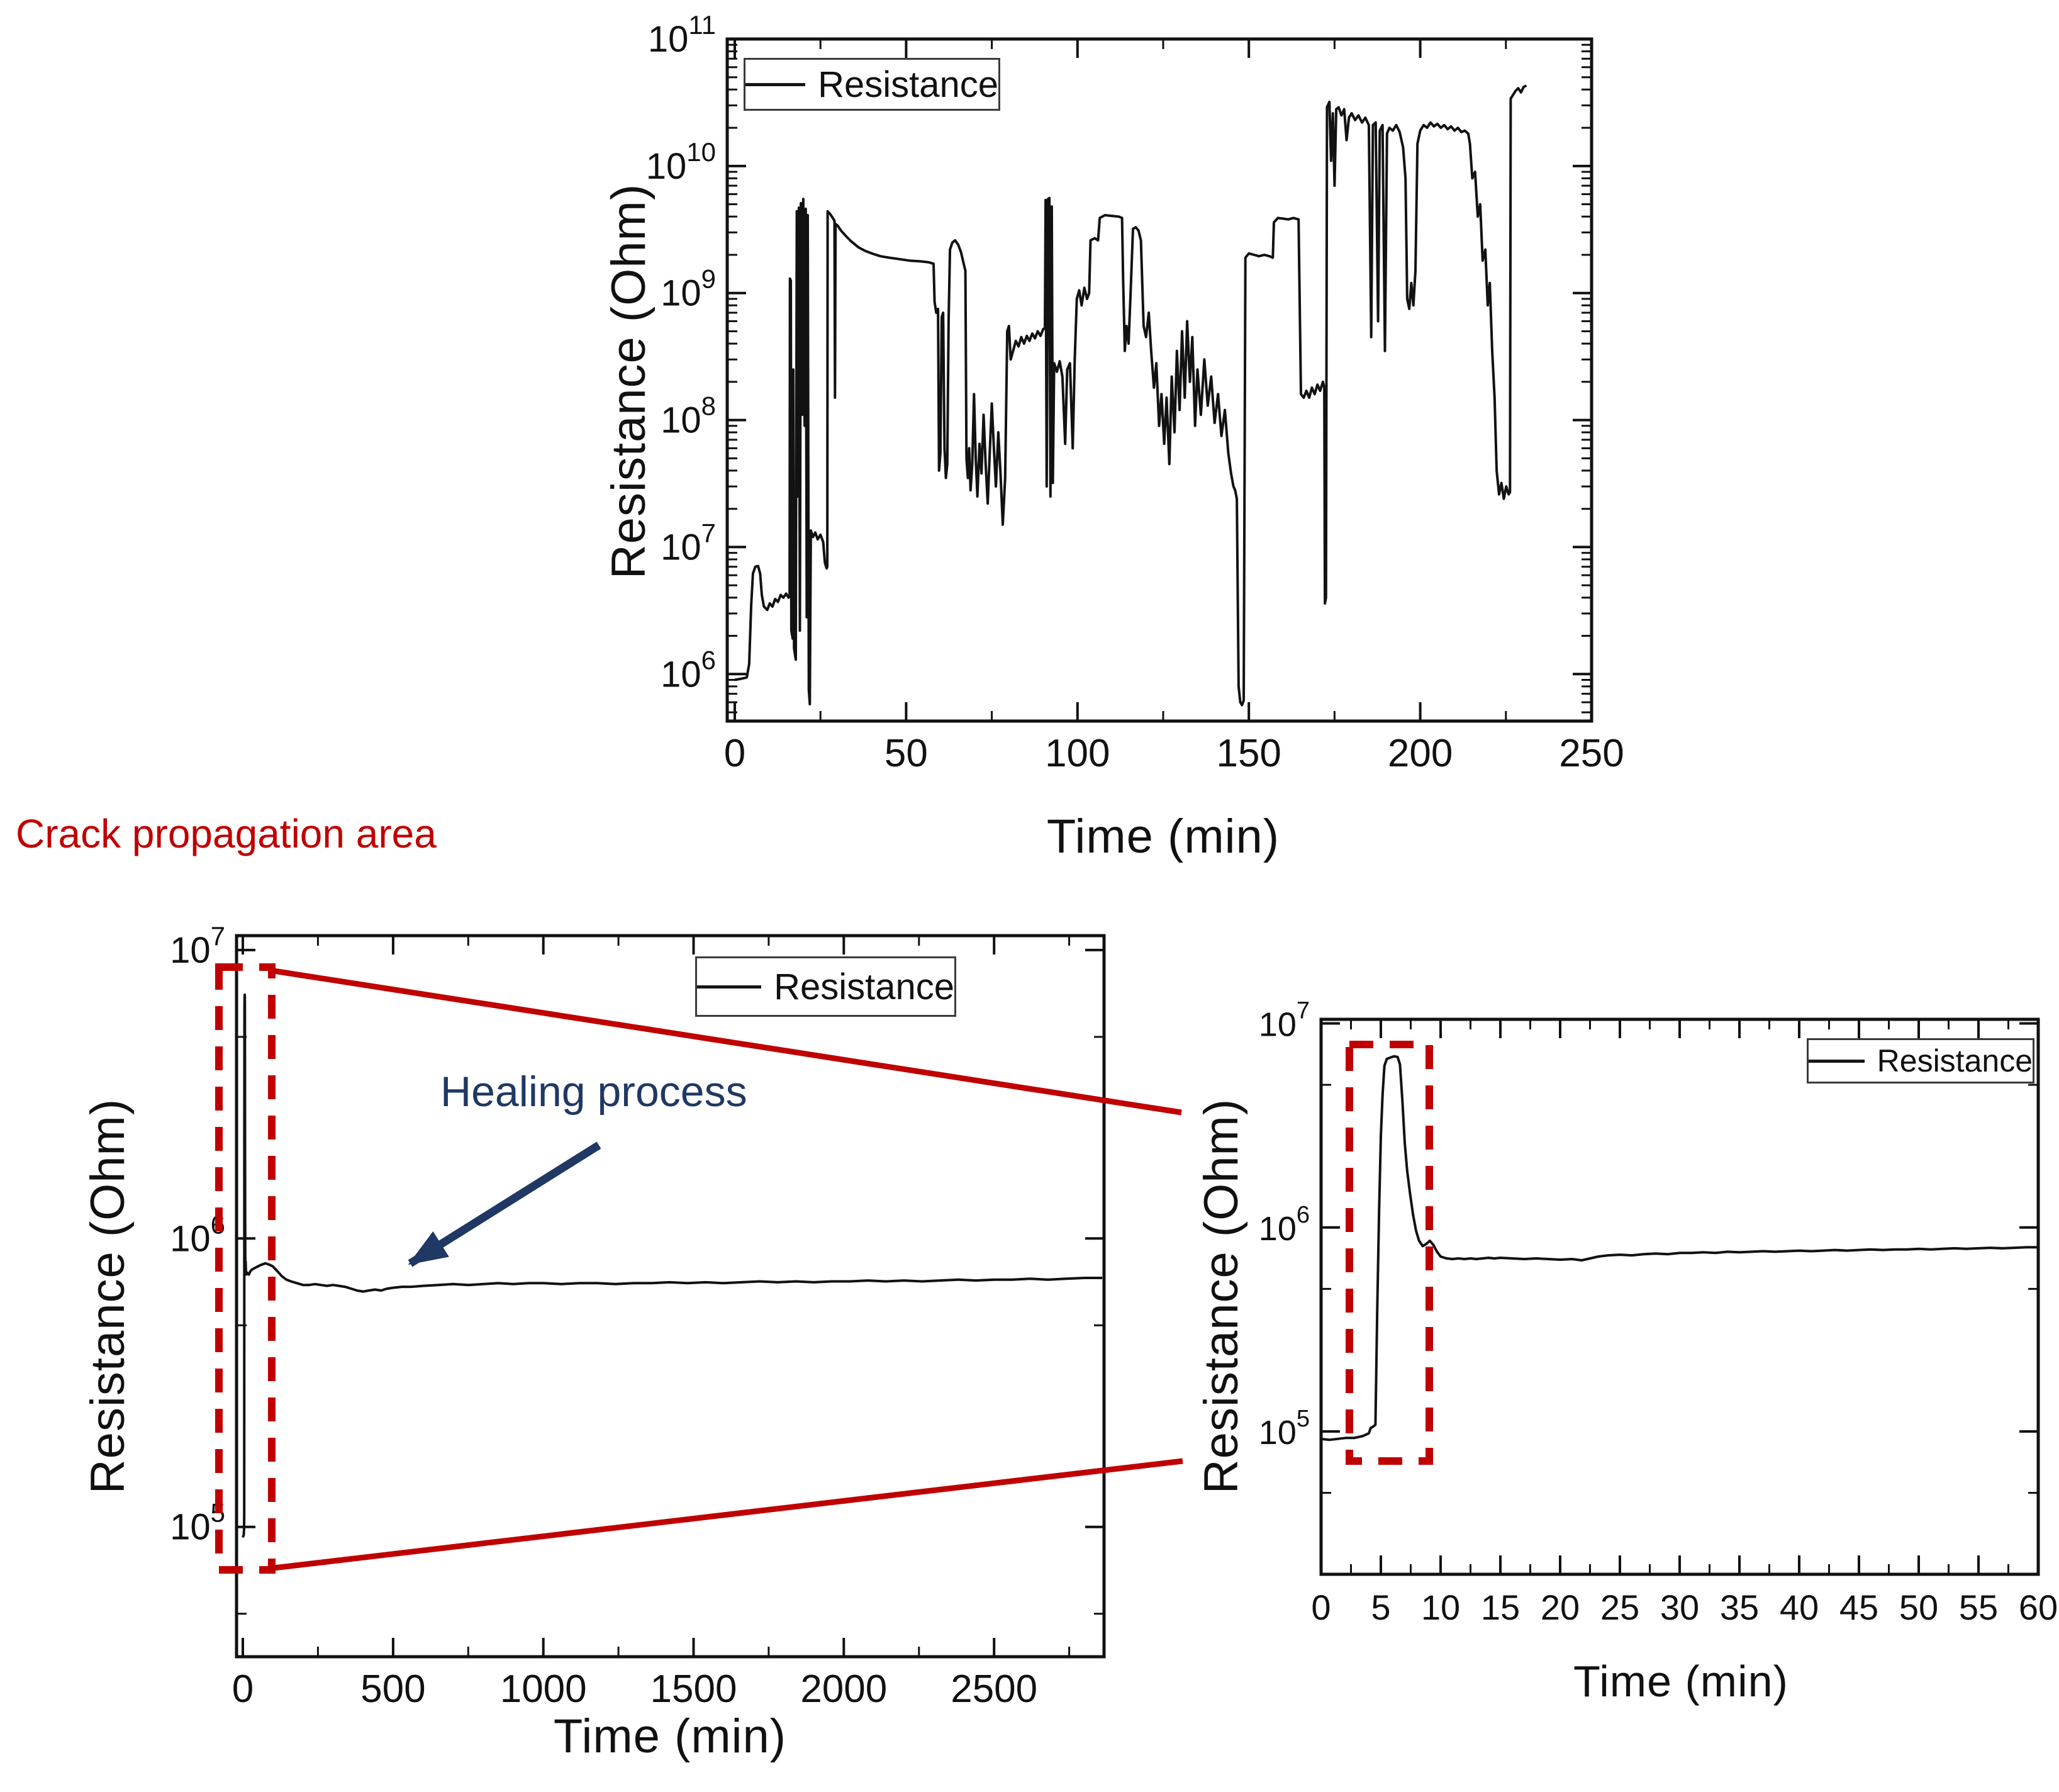 Image resolution: width=2059 pixels, height=1792 pixels. What do you see at coordinates (629, 381) in the screenshot?
I see `top-chart-ylabel: Resistance (Ohm)` at bounding box center [629, 381].